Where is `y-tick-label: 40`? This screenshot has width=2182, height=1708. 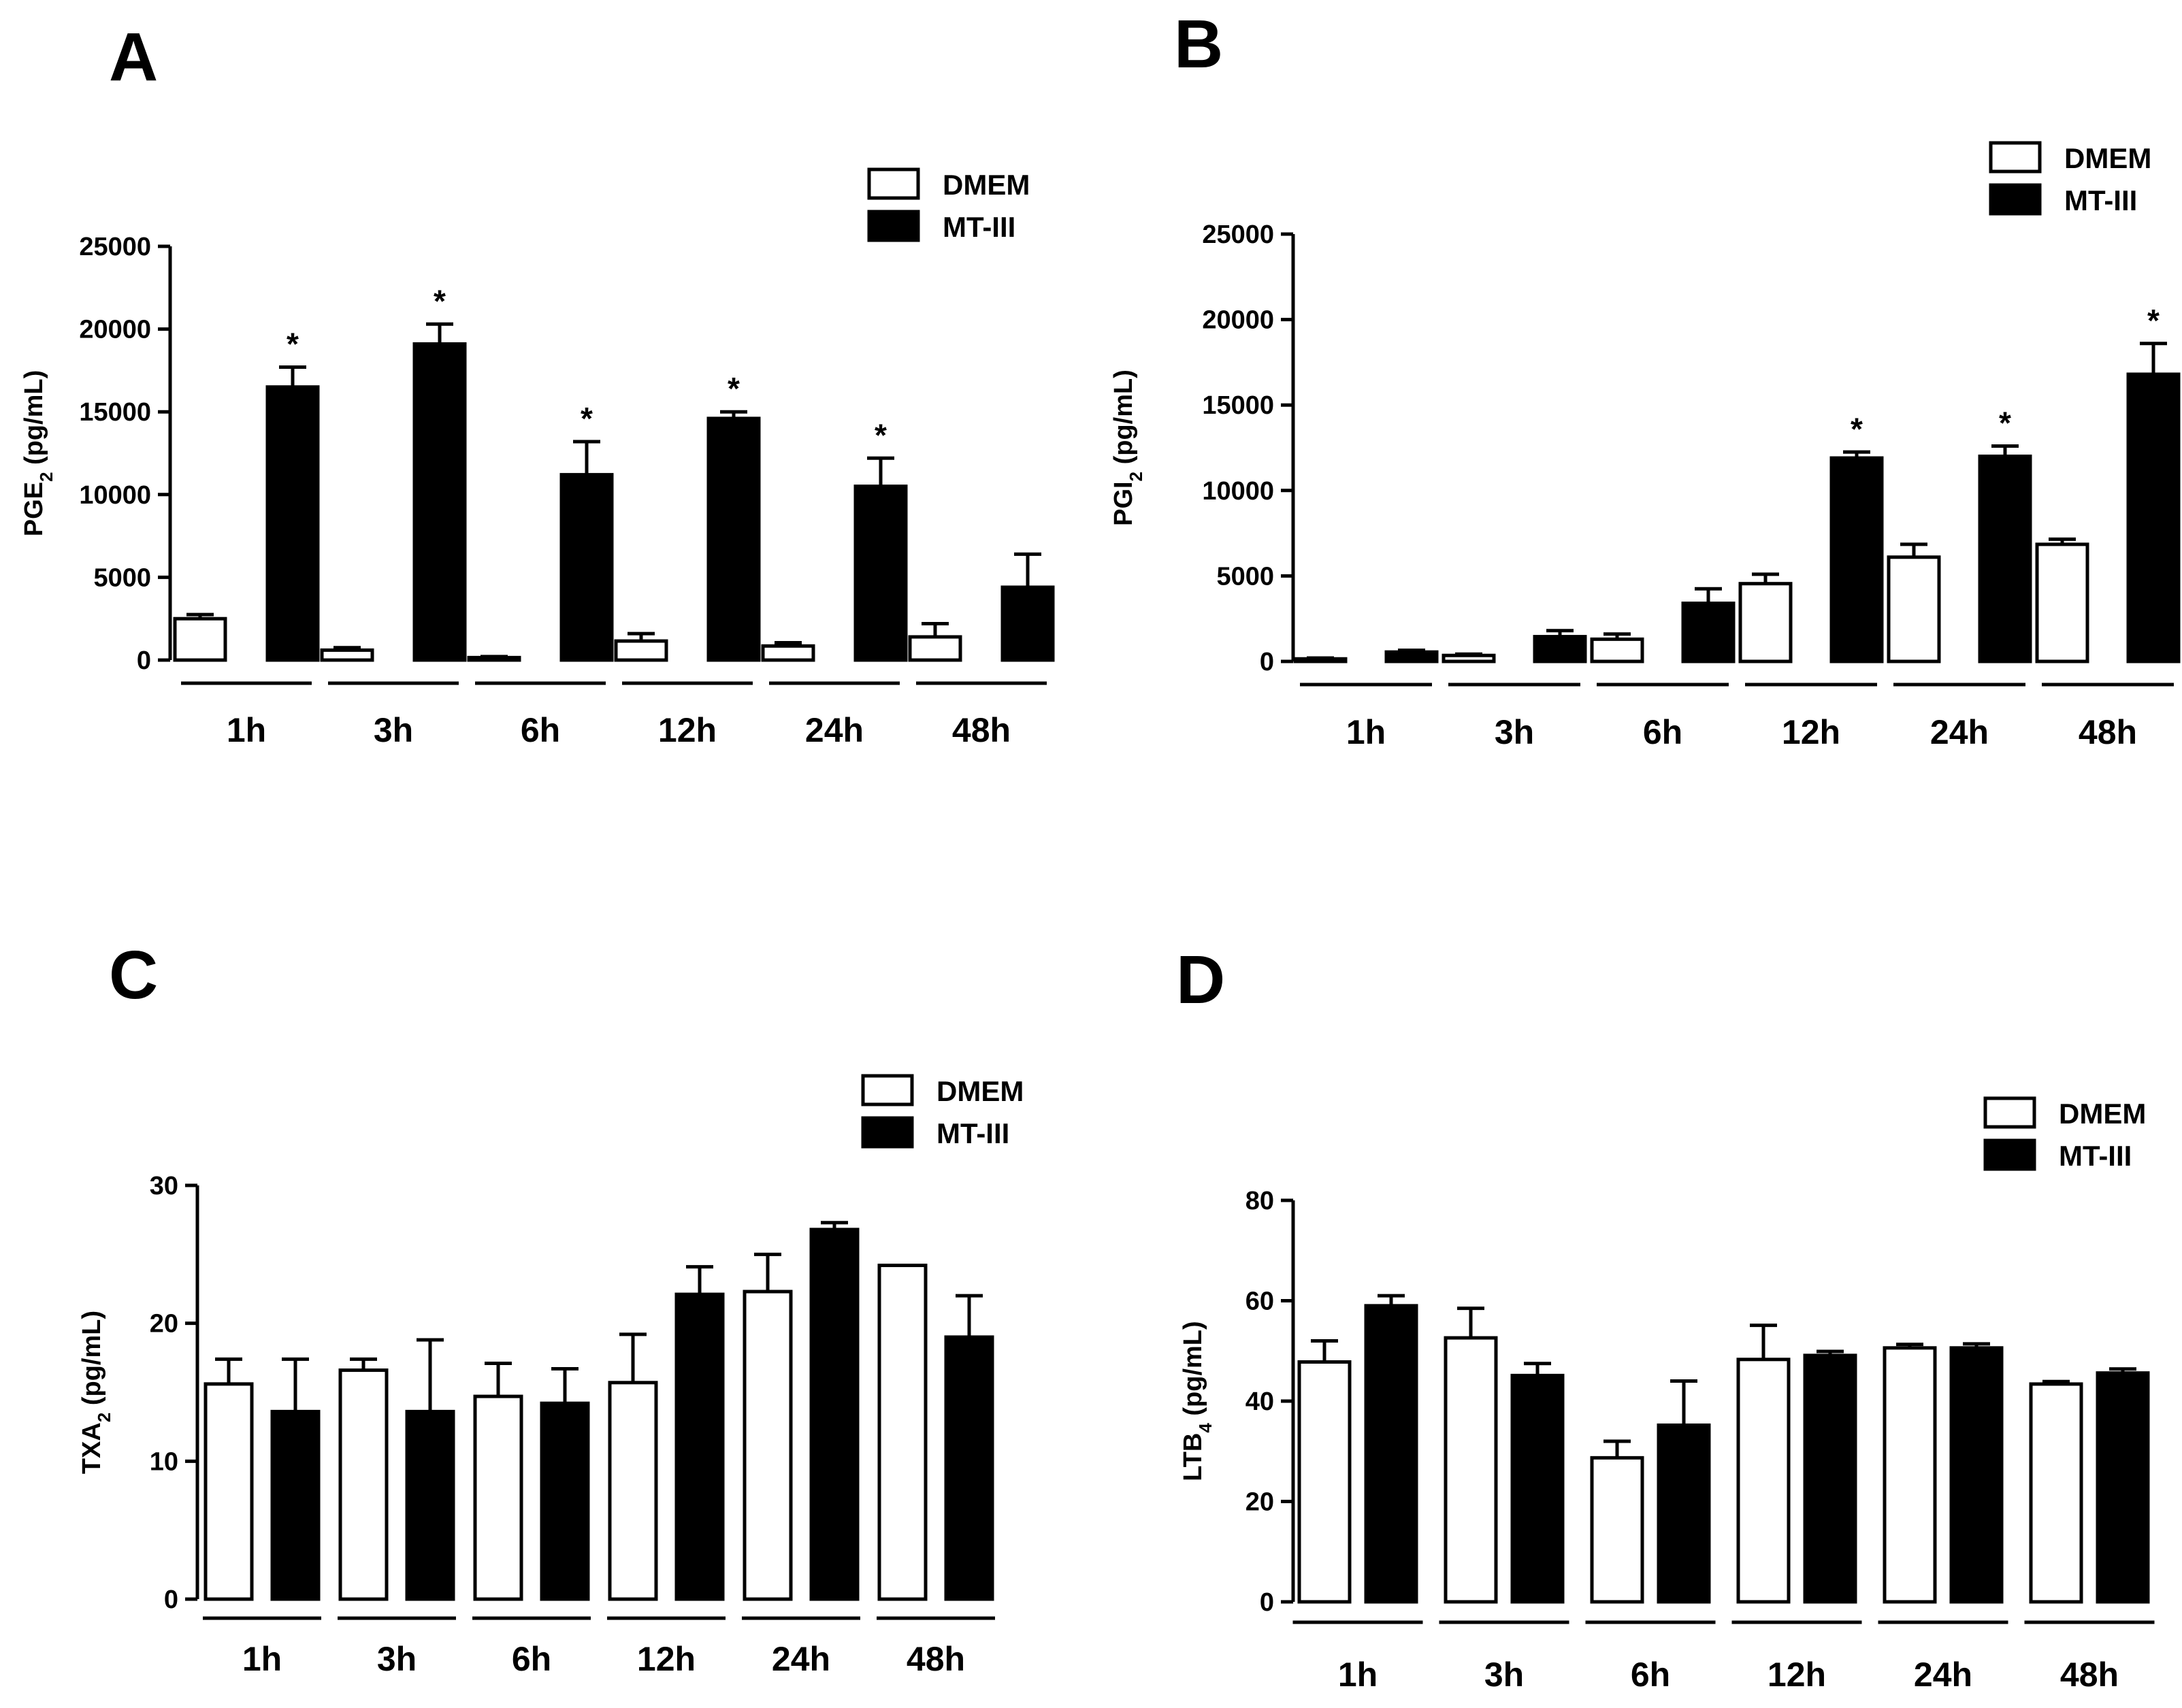 y-tick-label: 40 is located at coordinates (1259, 1401).